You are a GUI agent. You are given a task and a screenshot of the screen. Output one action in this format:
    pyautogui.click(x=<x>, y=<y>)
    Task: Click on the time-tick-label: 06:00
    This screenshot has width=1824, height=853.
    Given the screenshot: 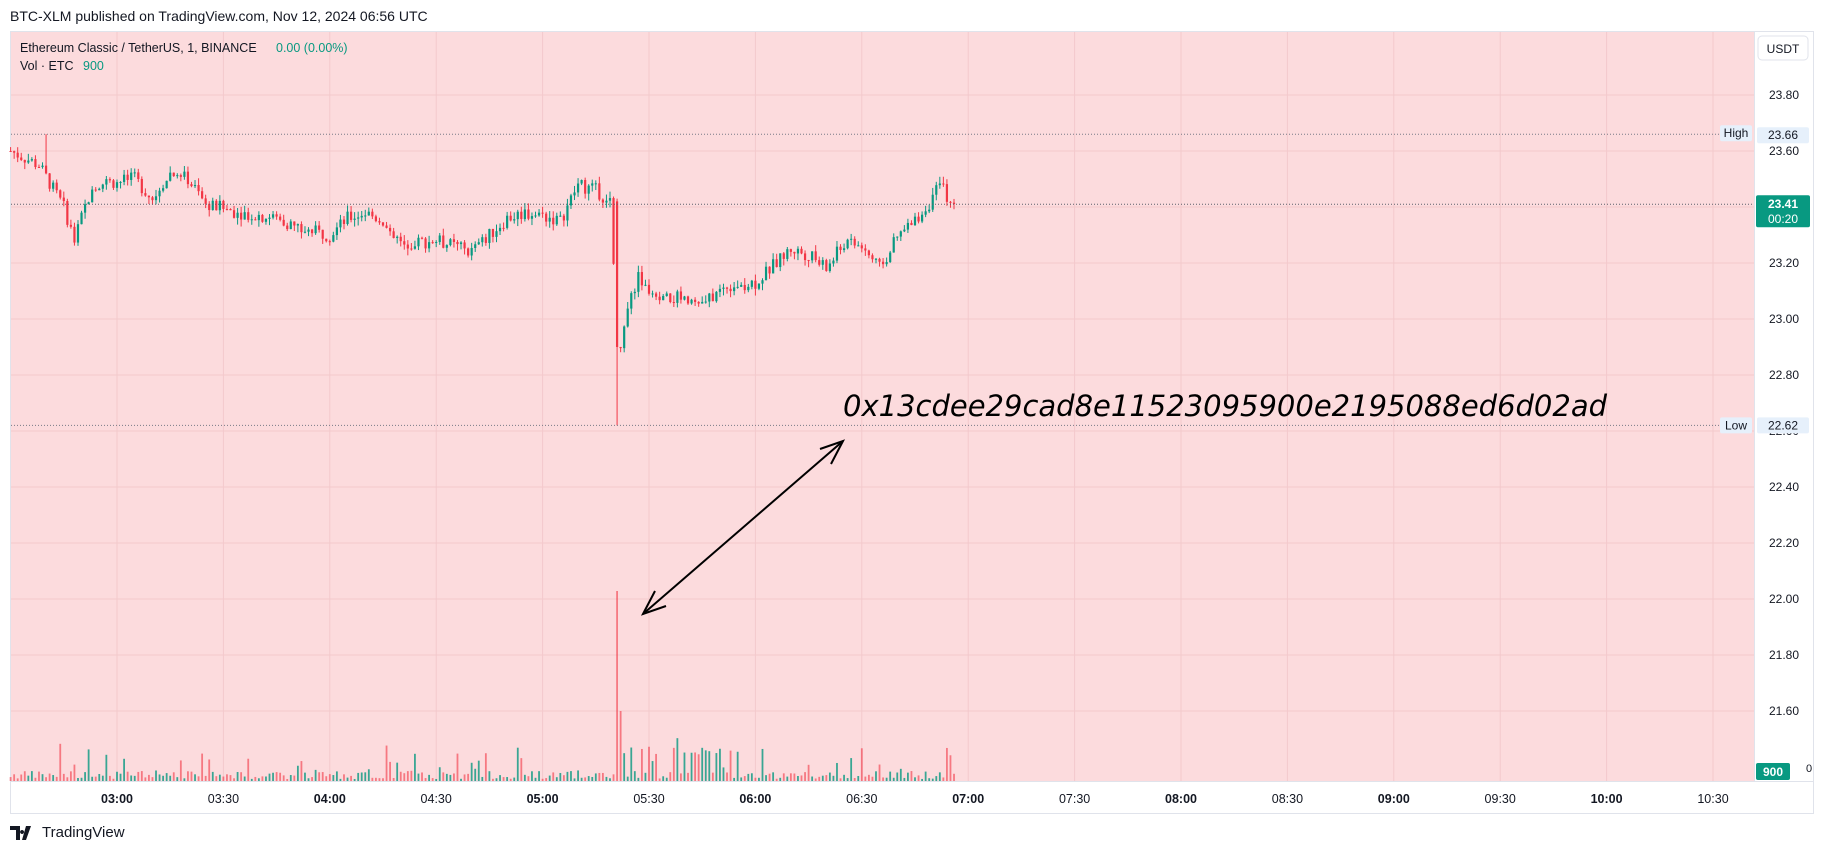 What is the action you would take?
    pyautogui.click(x=755, y=799)
    